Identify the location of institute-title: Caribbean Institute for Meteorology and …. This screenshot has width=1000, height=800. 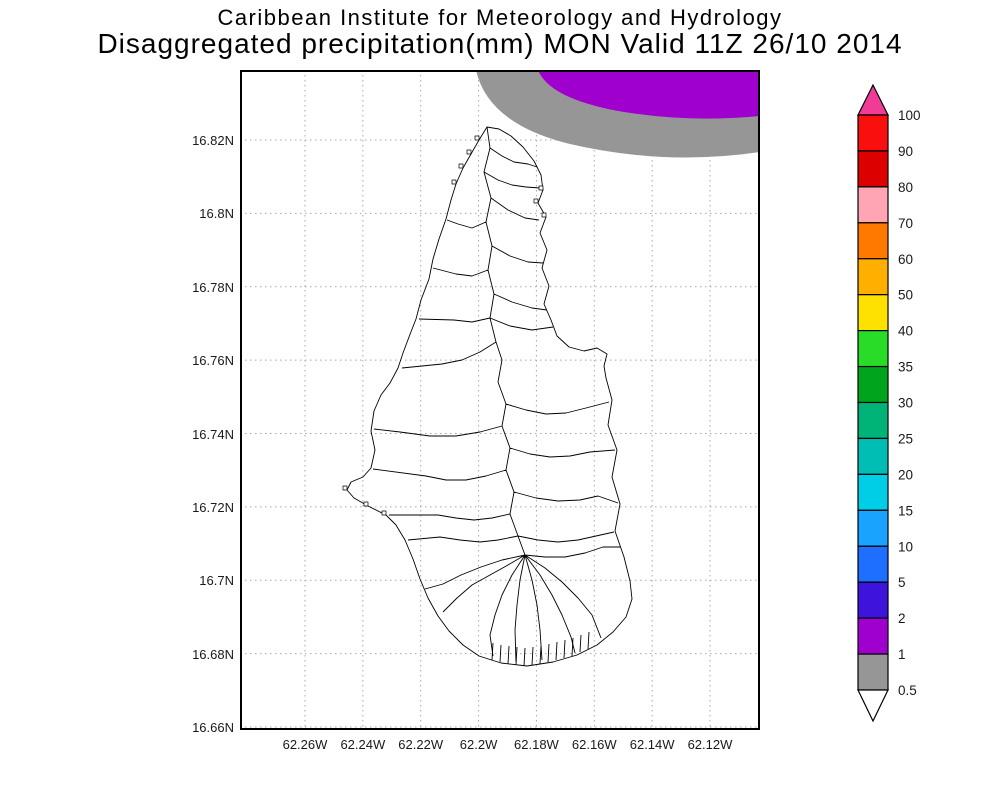
(500, 17).